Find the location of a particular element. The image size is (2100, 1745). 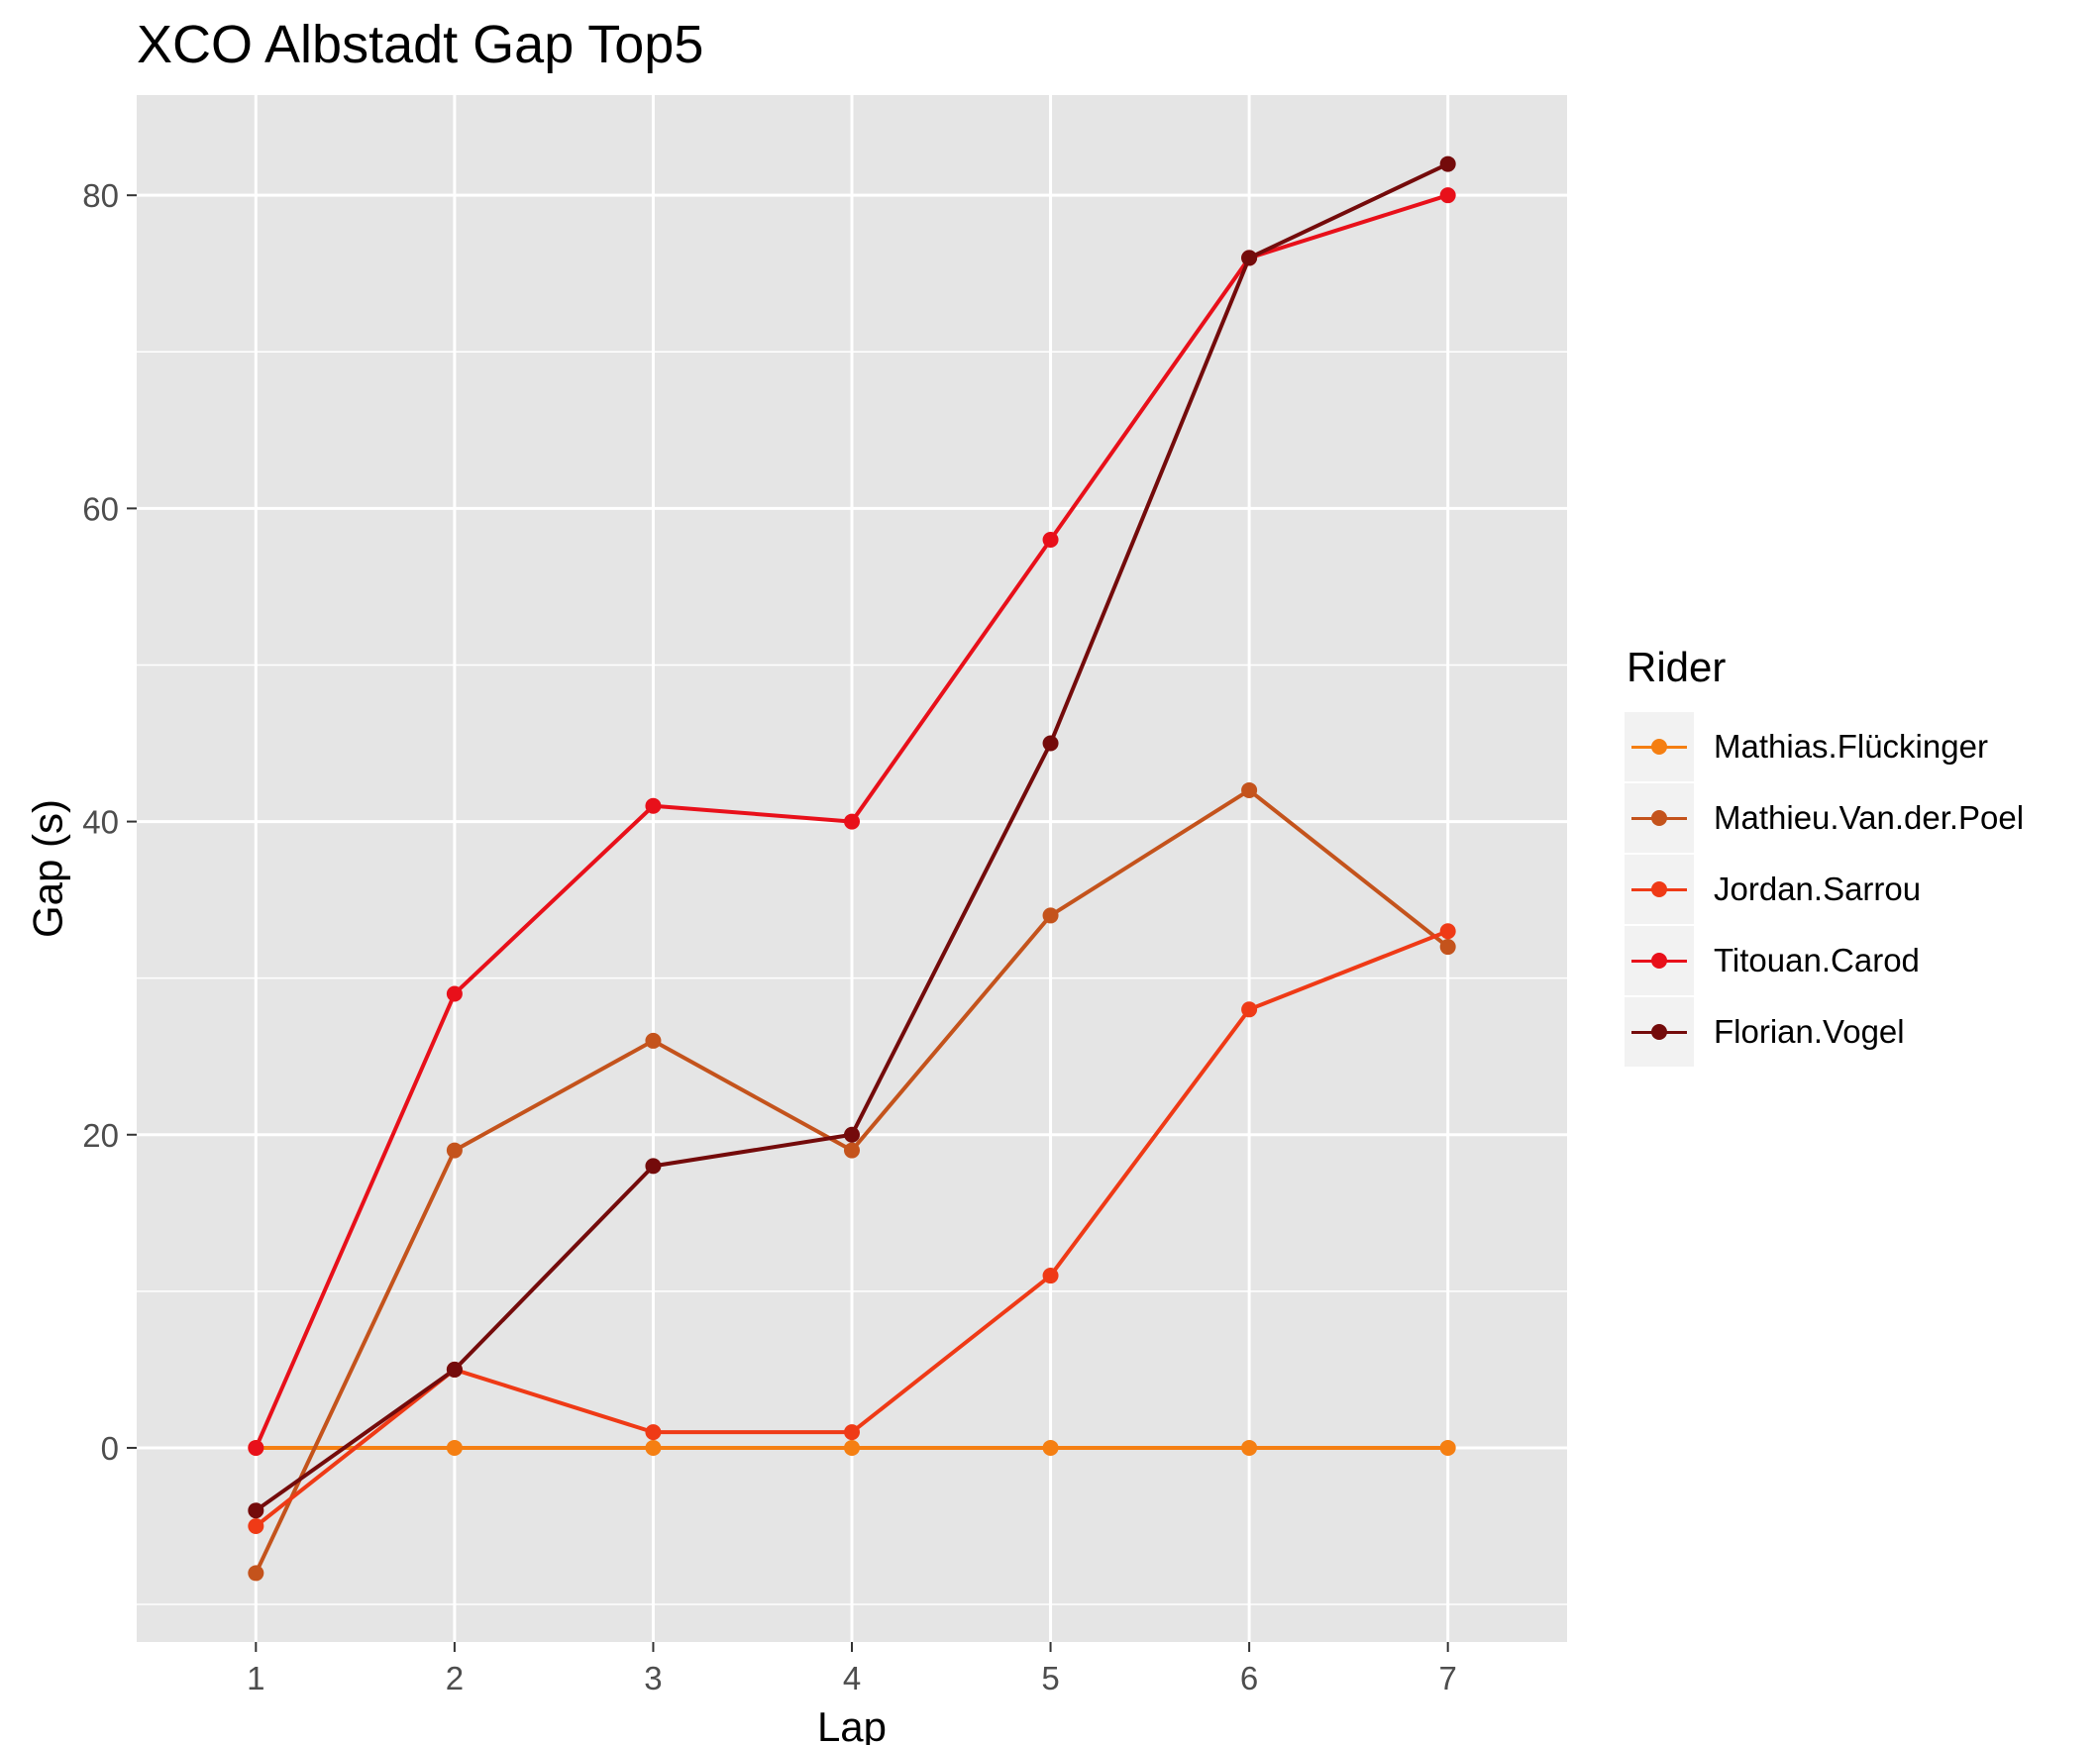

legend-item: Florian.Vogel is located at coordinates (1824, 1032).